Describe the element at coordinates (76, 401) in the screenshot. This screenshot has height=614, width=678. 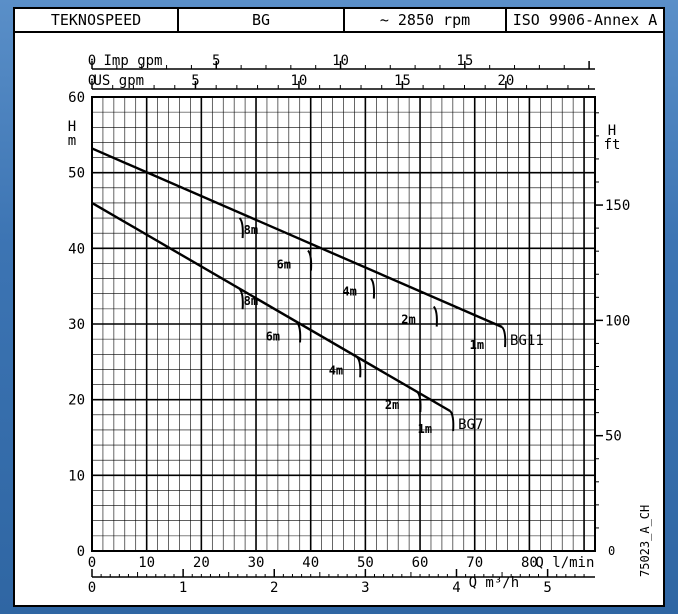
I see `y-tick-label: 20` at that location.